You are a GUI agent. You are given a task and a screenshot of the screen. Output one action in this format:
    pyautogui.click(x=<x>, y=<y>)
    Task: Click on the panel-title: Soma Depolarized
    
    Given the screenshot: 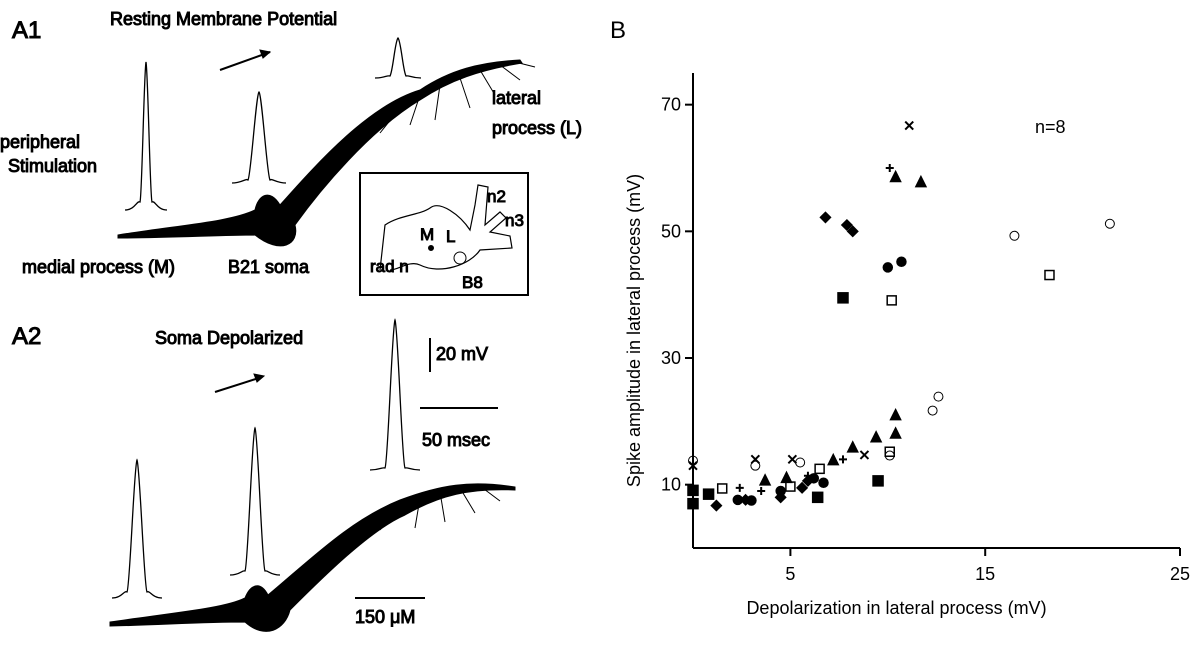 What is the action you would take?
    pyautogui.click(x=229, y=338)
    